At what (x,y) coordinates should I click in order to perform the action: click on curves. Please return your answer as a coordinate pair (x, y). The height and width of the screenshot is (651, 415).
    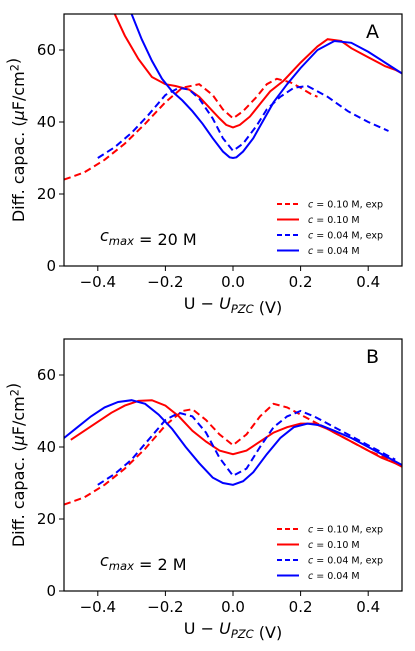
    Looking at the image, I should click on (233, 452).